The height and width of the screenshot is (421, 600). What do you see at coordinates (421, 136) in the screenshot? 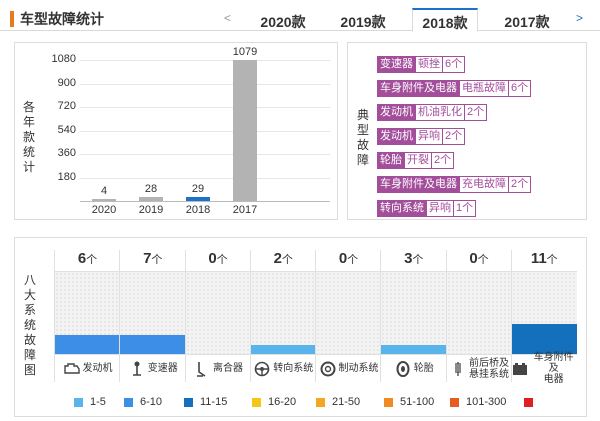
I see `fault-tag: 发动机 异响 2个` at bounding box center [421, 136].